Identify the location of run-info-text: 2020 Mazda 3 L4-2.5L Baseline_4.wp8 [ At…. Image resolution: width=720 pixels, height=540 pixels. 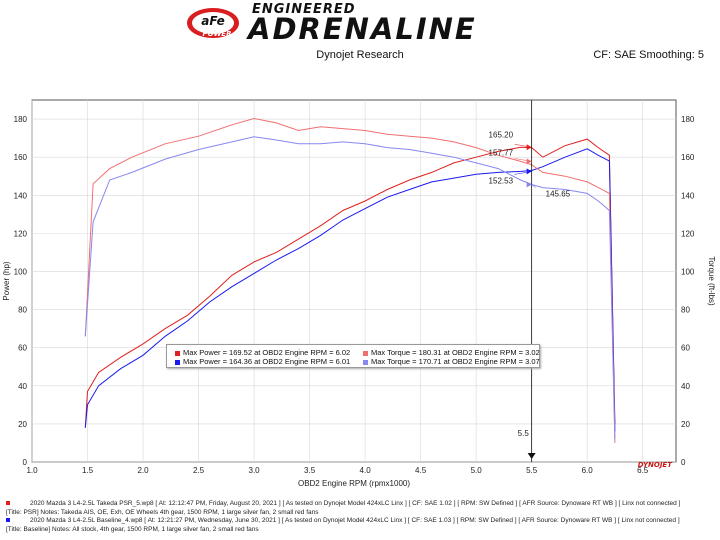
(355, 520).